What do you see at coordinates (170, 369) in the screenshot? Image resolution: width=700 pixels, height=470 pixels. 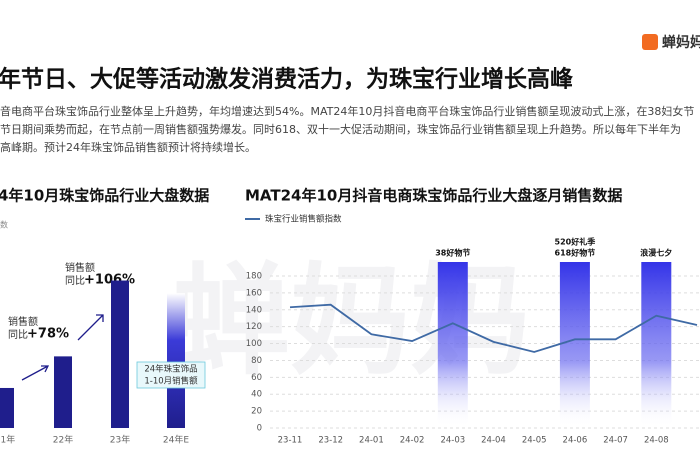 I see `note: 24年珠宝饰品` at bounding box center [170, 369].